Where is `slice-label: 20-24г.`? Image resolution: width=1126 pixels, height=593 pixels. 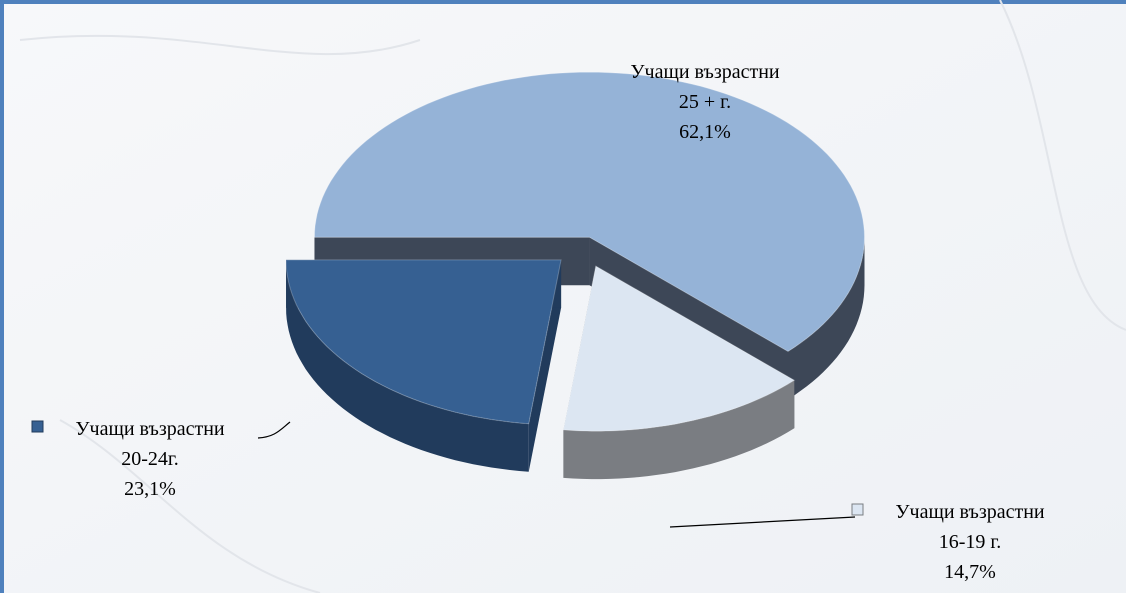 slice-label: 20-24г. is located at coordinates (150, 459).